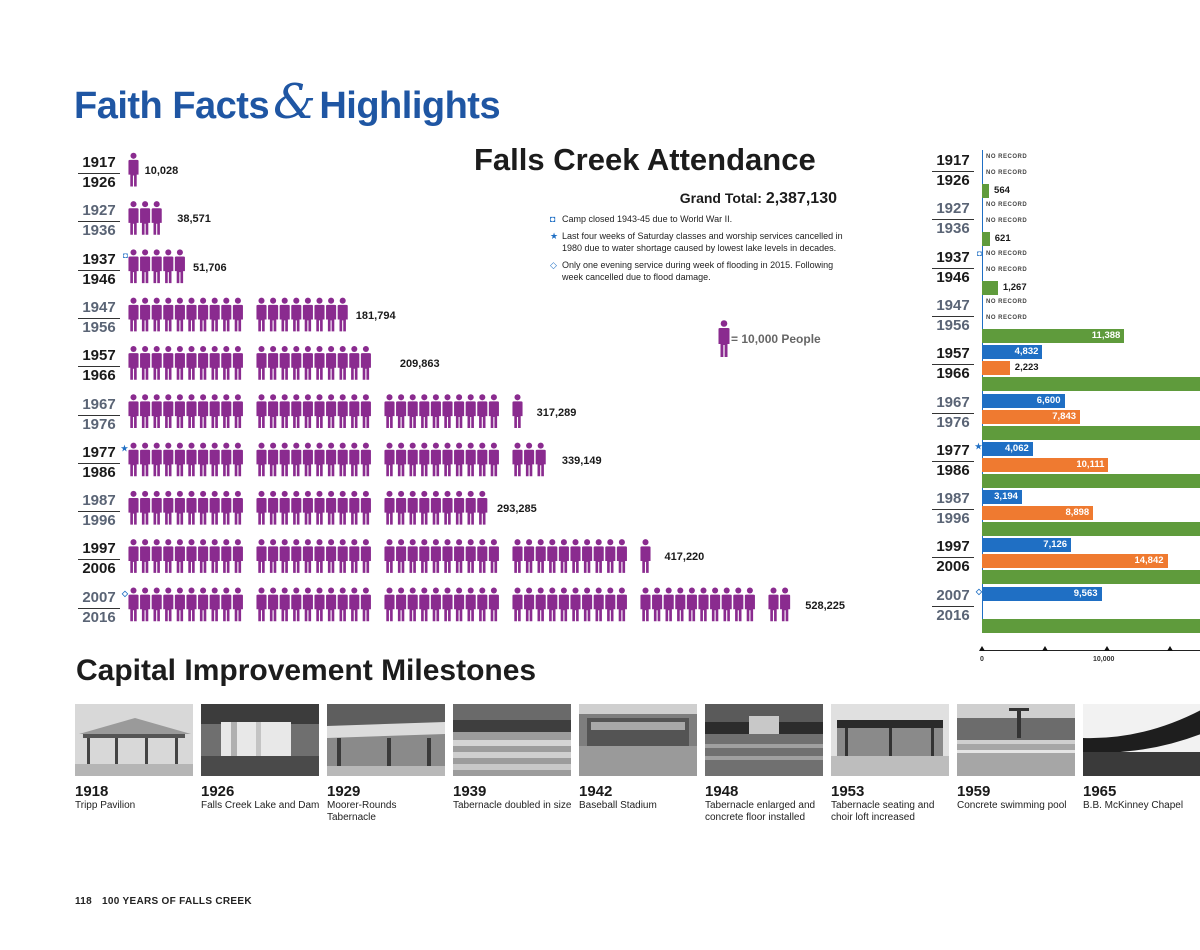 The height and width of the screenshot is (950, 1200). What do you see at coordinates (99, 318) in the screenshot?
I see `year-range-label: 1947 1956` at bounding box center [99, 318].